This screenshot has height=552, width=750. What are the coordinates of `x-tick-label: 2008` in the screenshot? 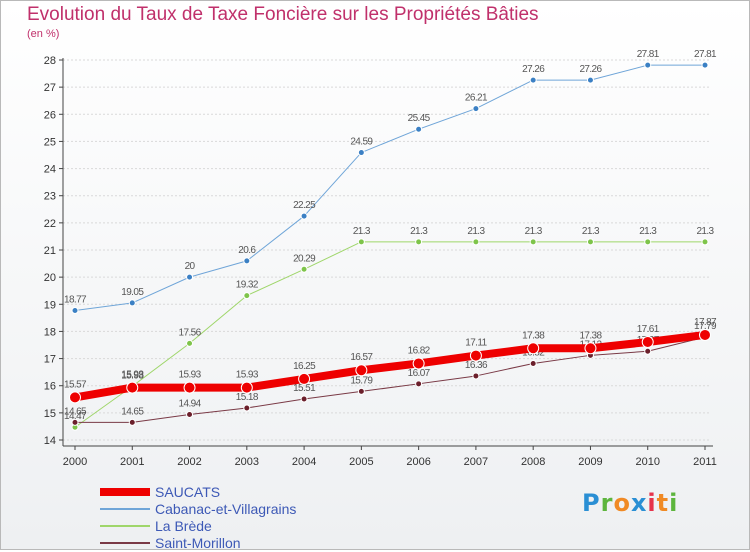 It's located at (533, 462).